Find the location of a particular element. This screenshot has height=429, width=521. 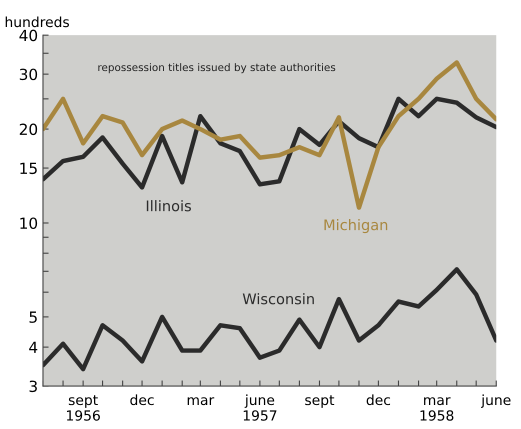

y-tick-label: 5 is located at coordinates (33, 317).